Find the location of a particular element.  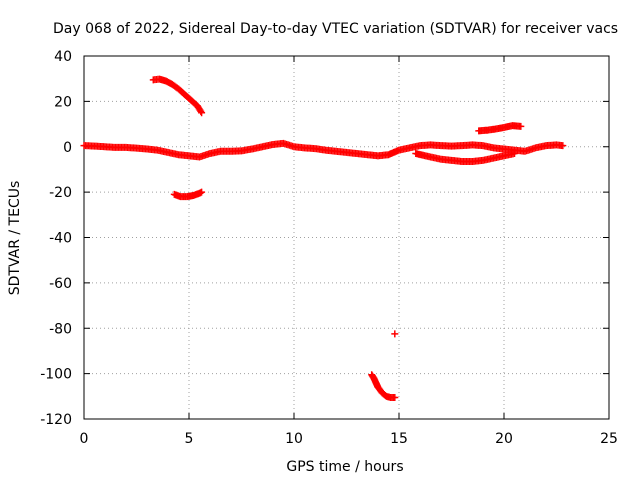

y-tick-label: -100 is located at coordinates (56, 375).